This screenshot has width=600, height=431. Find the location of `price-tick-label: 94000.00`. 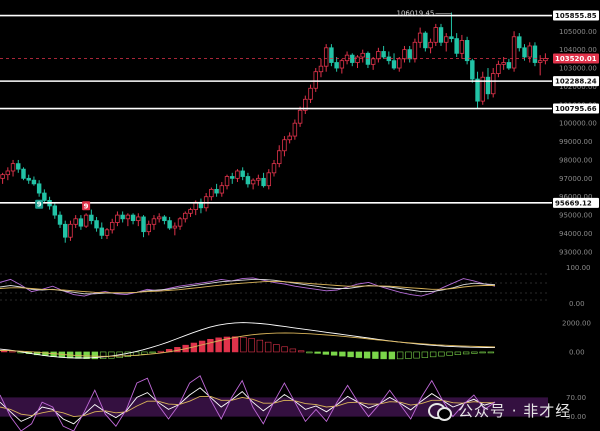

price-tick-label: 94000.00 is located at coordinates (575, 234).